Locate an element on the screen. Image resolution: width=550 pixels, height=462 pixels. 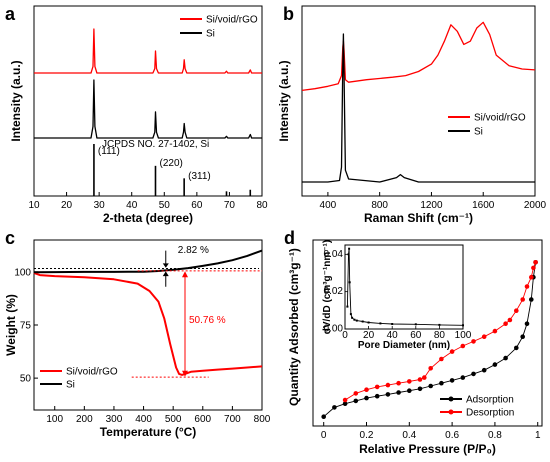
panel-d-inset-ytick-label: 0.00 is located at coordinates (334, 329).